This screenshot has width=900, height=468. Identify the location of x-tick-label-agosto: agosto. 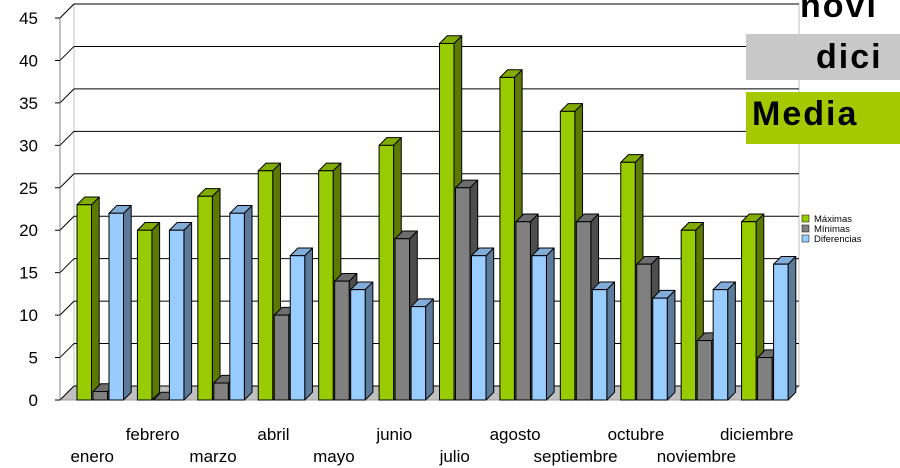
(515, 434).